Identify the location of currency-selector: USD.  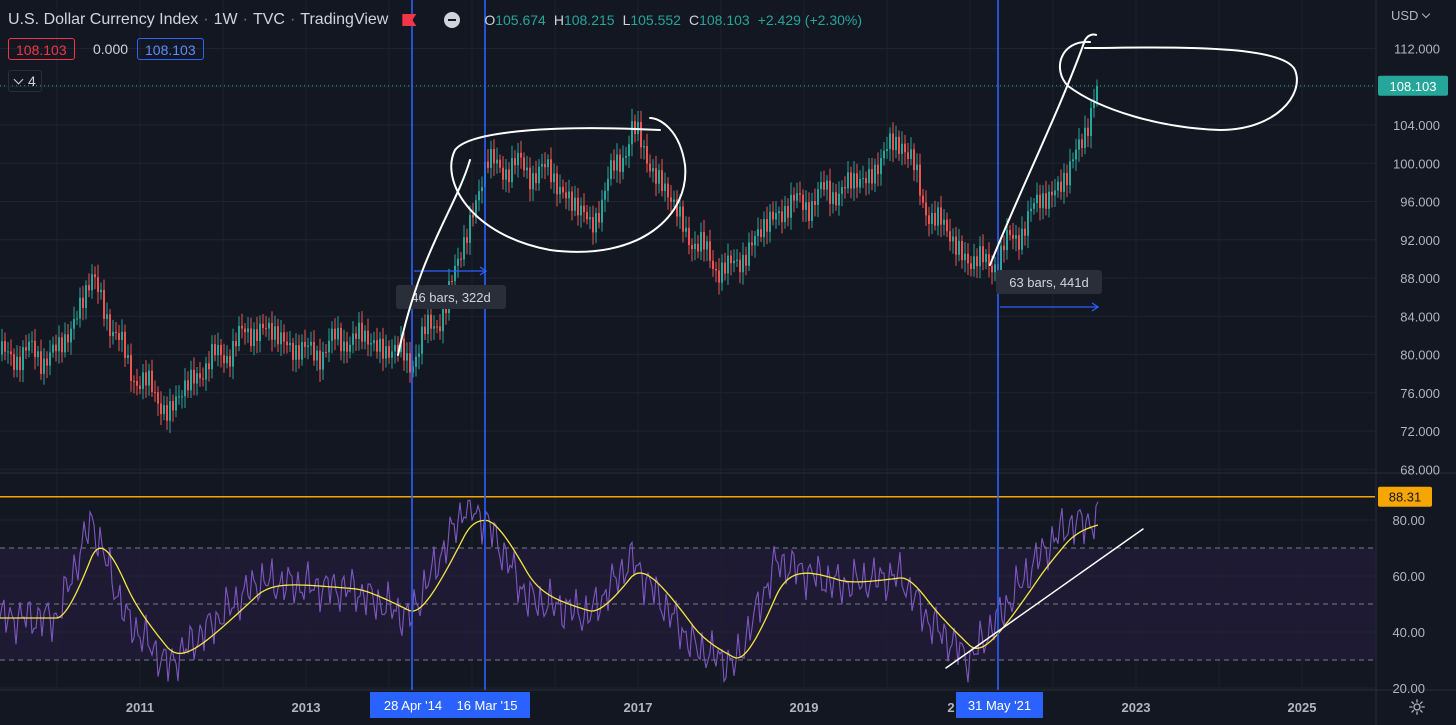
(1411, 15).